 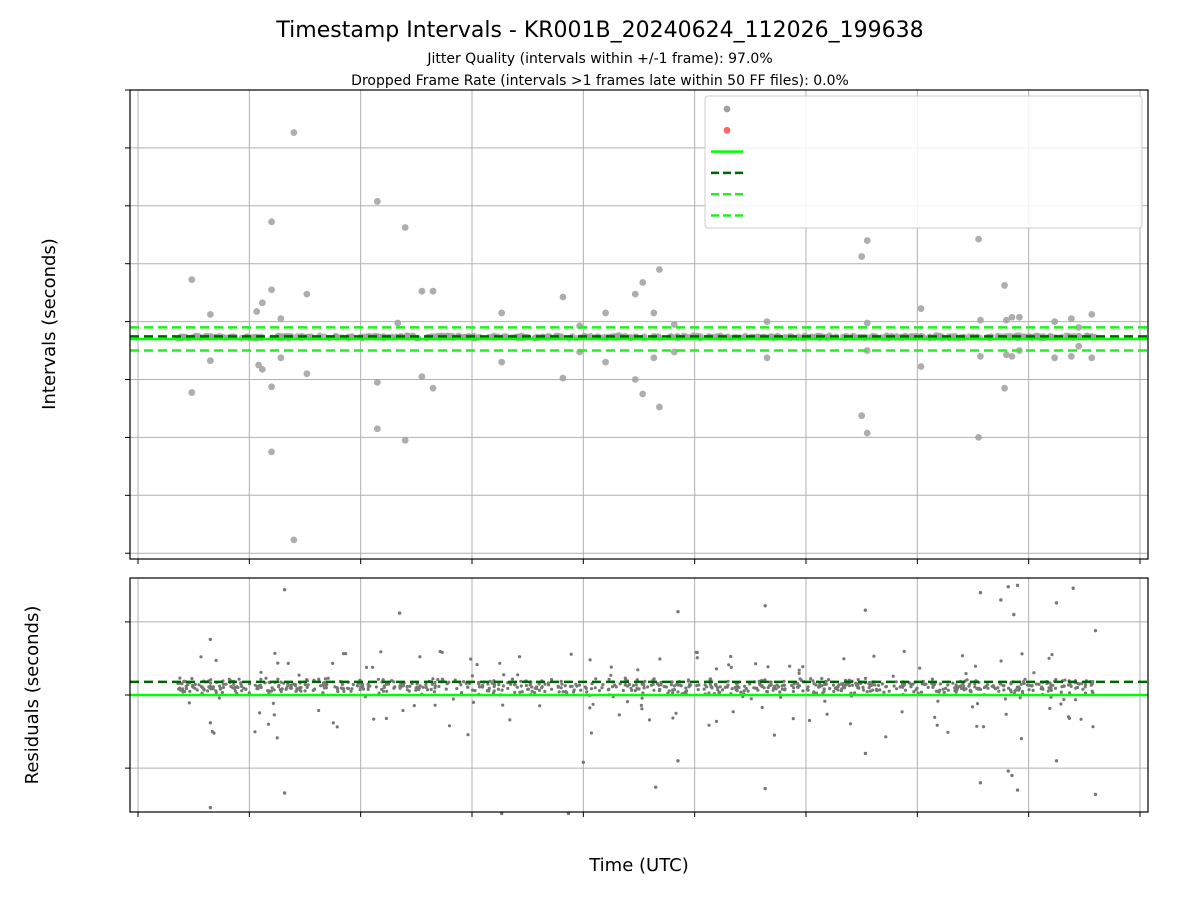 What do you see at coordinates (127, 695) in the screenshot?
I see `residuals-y-ticks` at bounding box center [127, 695].